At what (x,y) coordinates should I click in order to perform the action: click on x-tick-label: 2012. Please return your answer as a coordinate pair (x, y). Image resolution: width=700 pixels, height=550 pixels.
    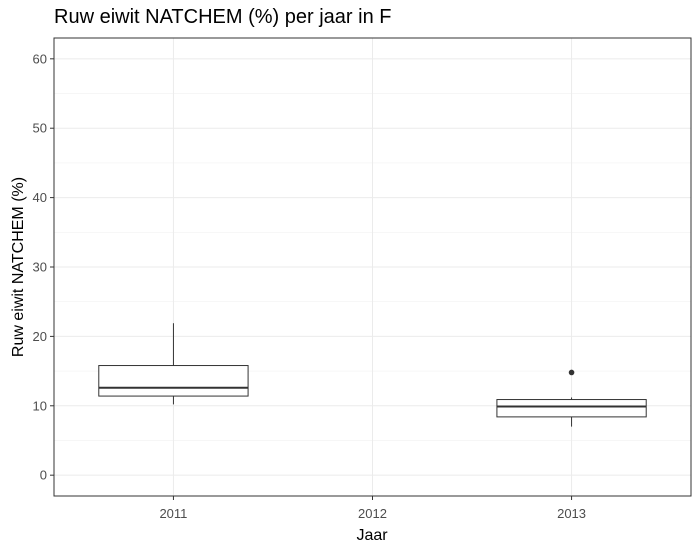
    Looking at the image, I should click on (372, 513).